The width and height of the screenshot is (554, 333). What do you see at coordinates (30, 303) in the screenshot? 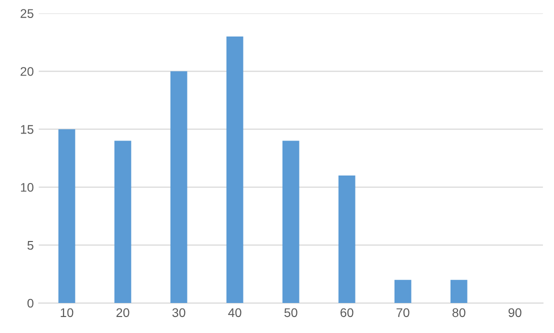
I see `y-tick-label: 0` at bounding box center [30, 303].